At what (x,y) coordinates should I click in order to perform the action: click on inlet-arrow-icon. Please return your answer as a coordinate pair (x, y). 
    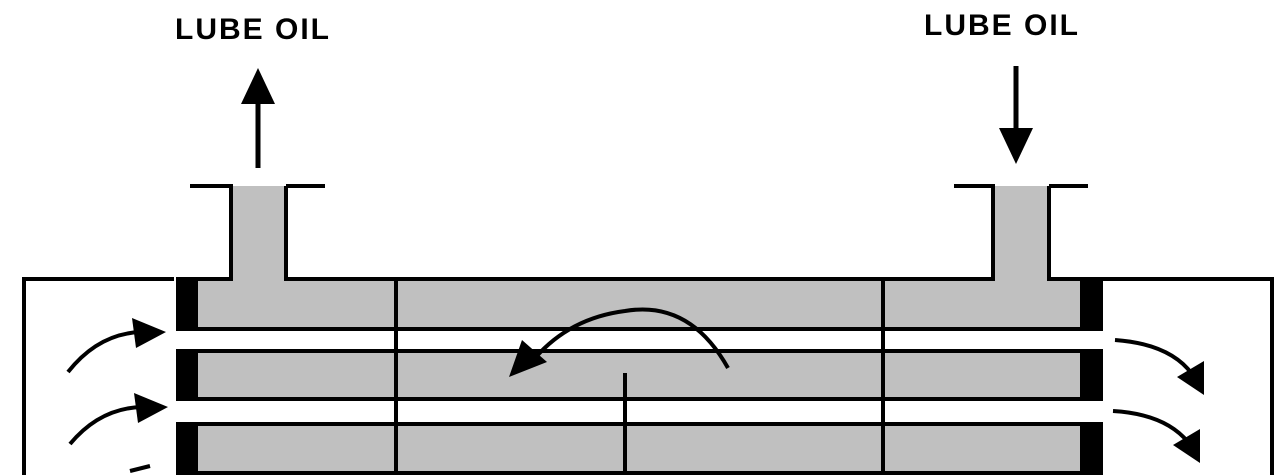
    Looking at the image, I should click on (1016, 115).